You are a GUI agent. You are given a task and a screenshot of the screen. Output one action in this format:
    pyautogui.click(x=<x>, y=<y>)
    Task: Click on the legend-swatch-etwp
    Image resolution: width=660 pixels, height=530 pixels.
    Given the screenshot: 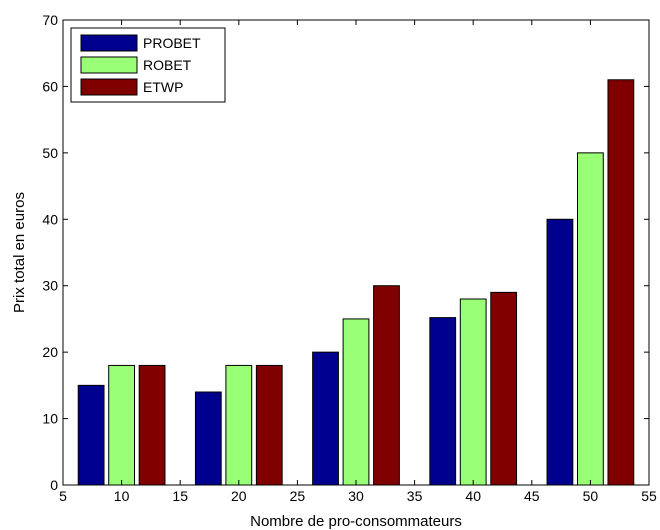 What is the action you would take?
    pyautogui.click(x=109, y=87)
    